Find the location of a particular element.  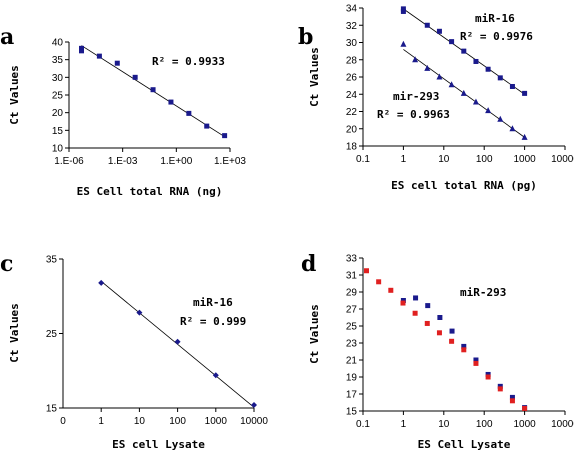

annotation: R² = 0.9963 is located at coordinates (413, 114).